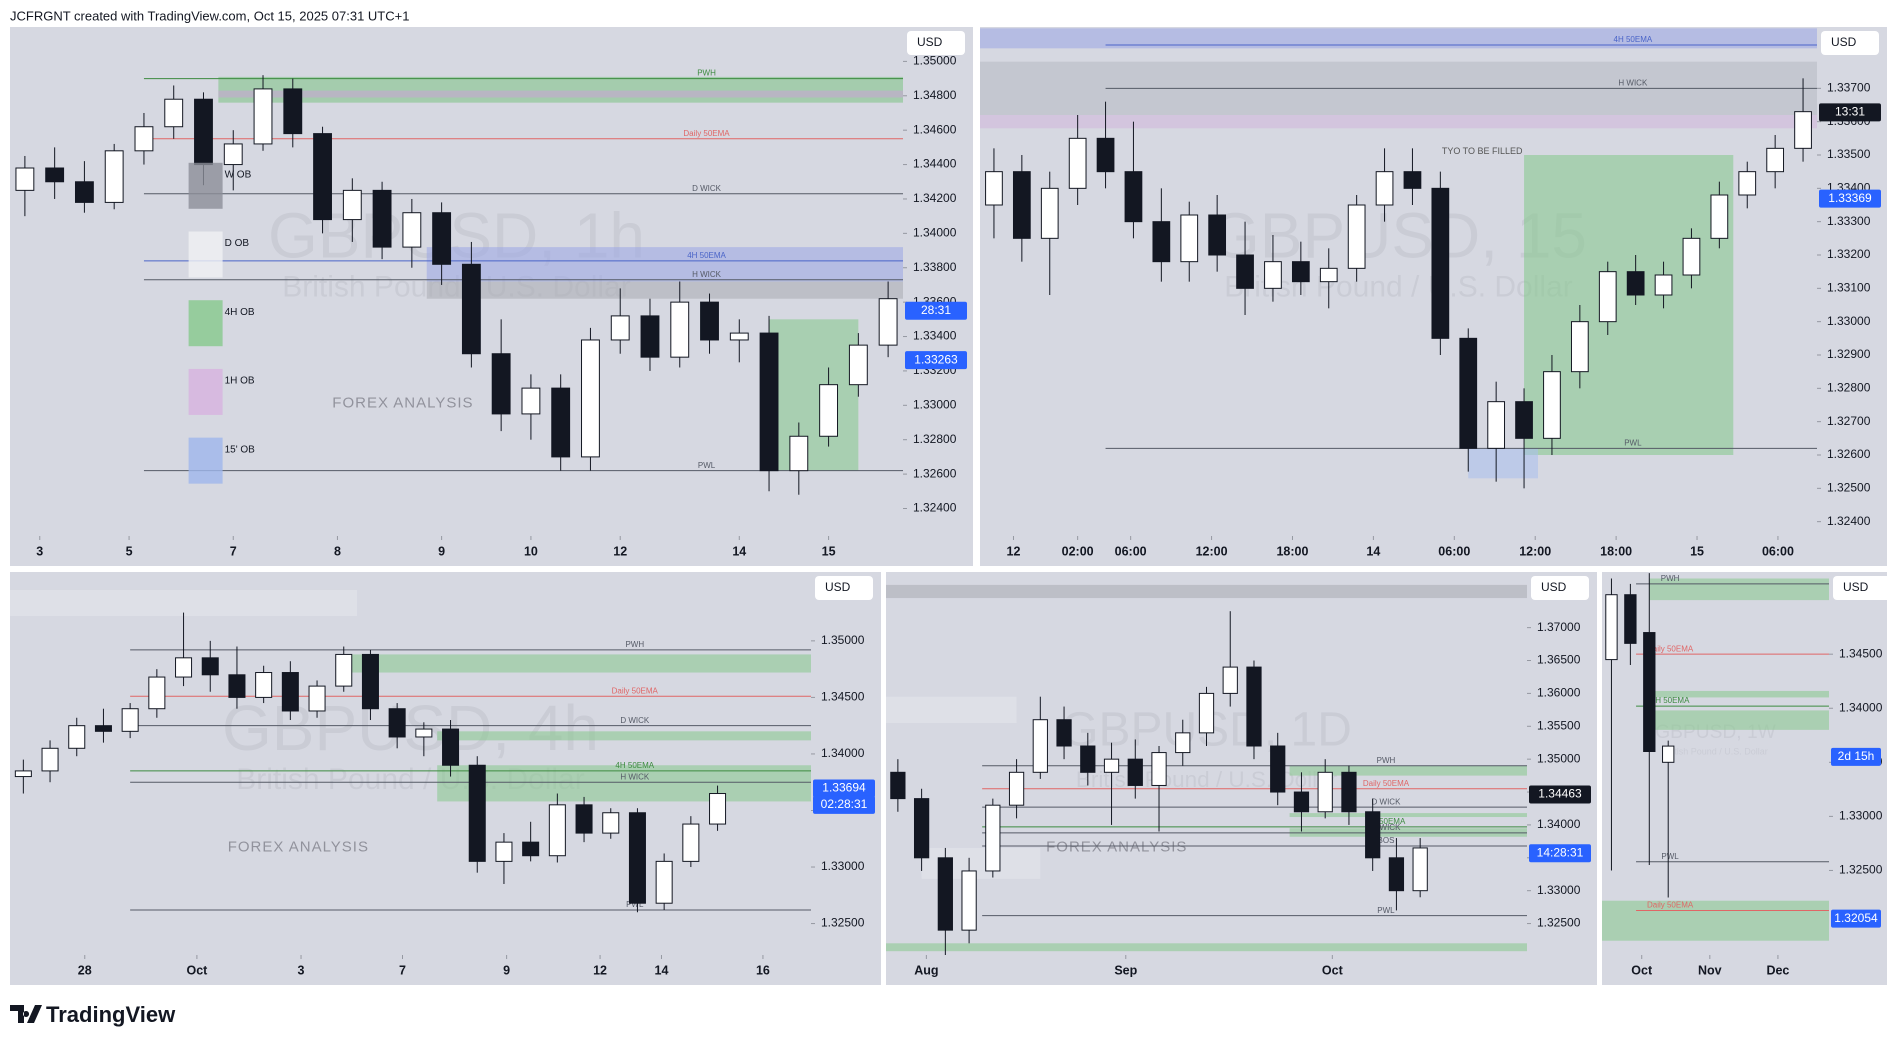 The height and width of the screenshot is (1047, 1897). I want to click on price-tag-label: 1.32054, so click(1856, 918).